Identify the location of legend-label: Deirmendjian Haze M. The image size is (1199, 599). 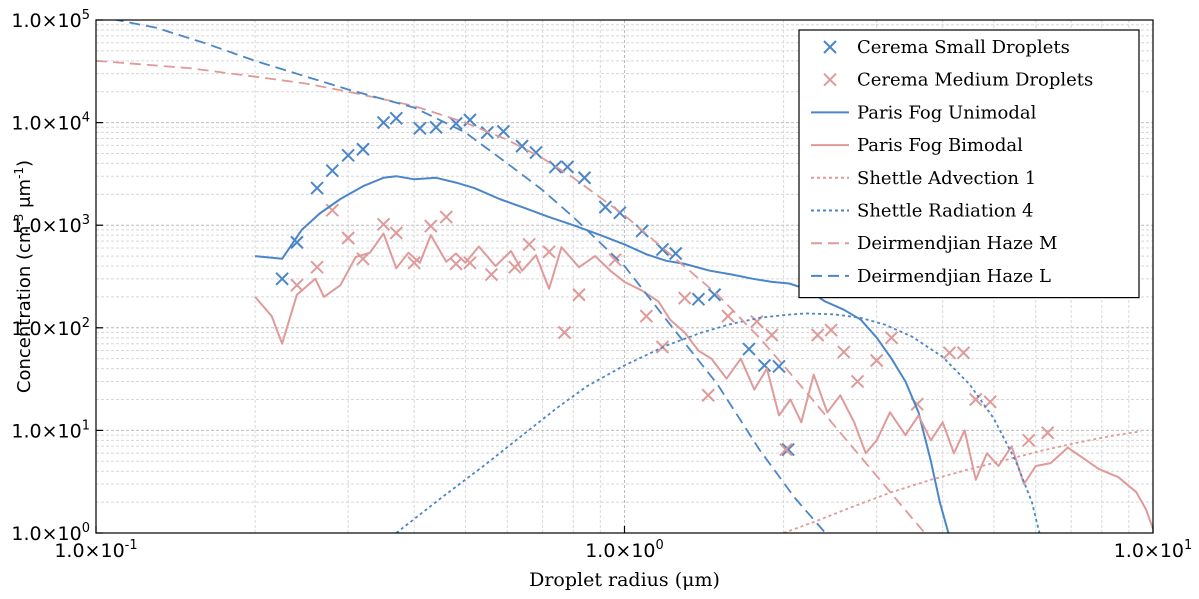
(957, 243).